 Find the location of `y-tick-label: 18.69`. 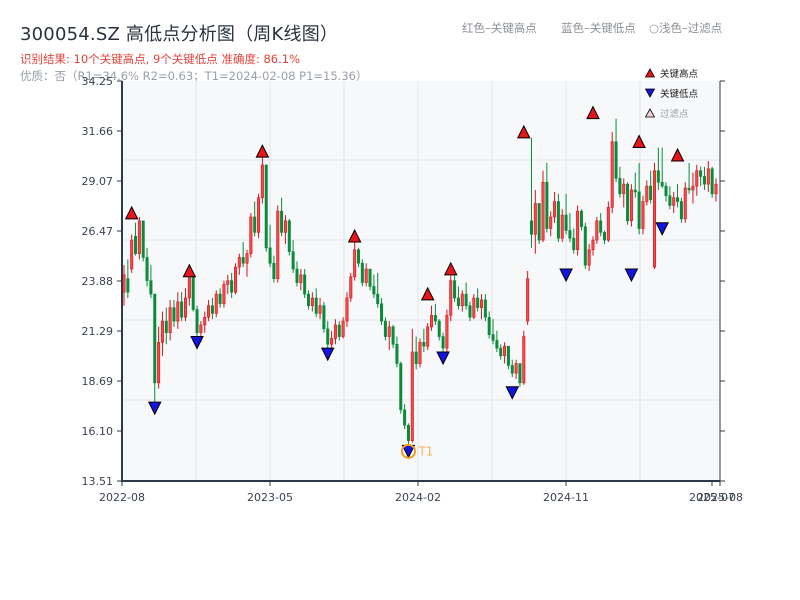

y-tick-label: 18.69 is located at coordinates (98, 381).